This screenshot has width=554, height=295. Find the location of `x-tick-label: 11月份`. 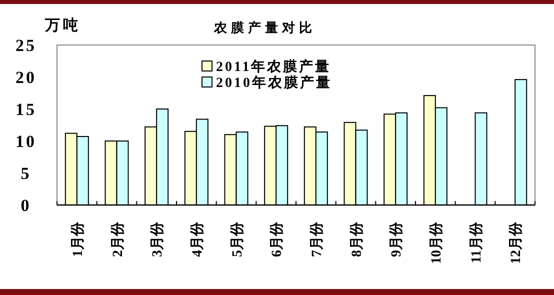

x-tick-label: 11月份 is located at coordinates (476, 242).